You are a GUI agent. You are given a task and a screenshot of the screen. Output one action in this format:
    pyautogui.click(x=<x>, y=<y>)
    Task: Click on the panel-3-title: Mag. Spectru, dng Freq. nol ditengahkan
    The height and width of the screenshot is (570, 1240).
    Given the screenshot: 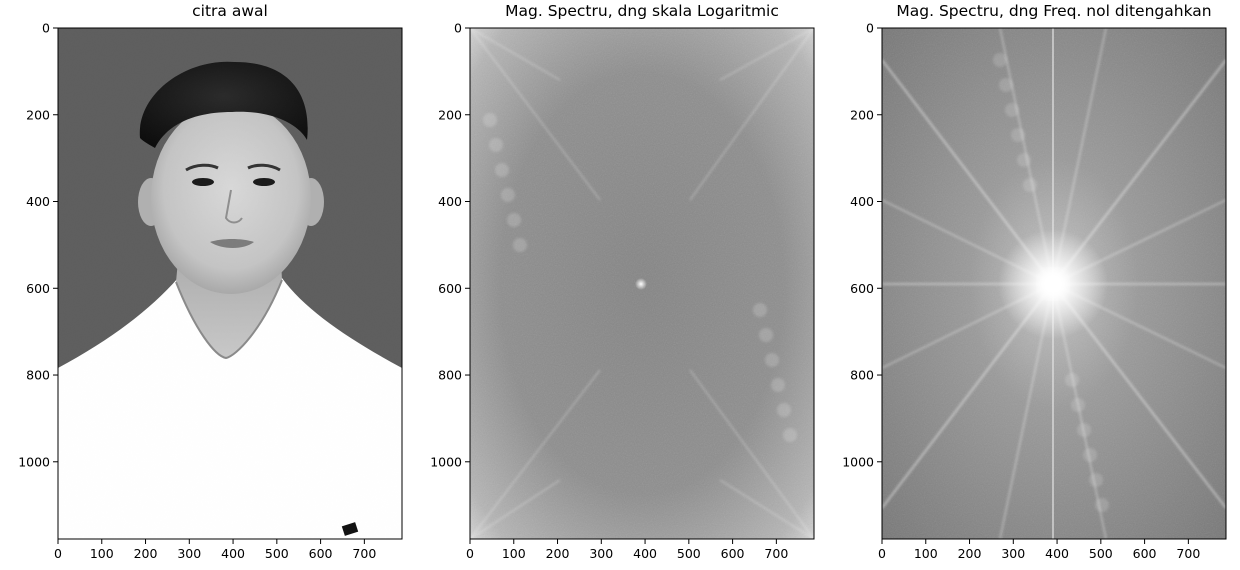 What is the action you would take?
    pyautogui.click(x=1054, y=11)
    